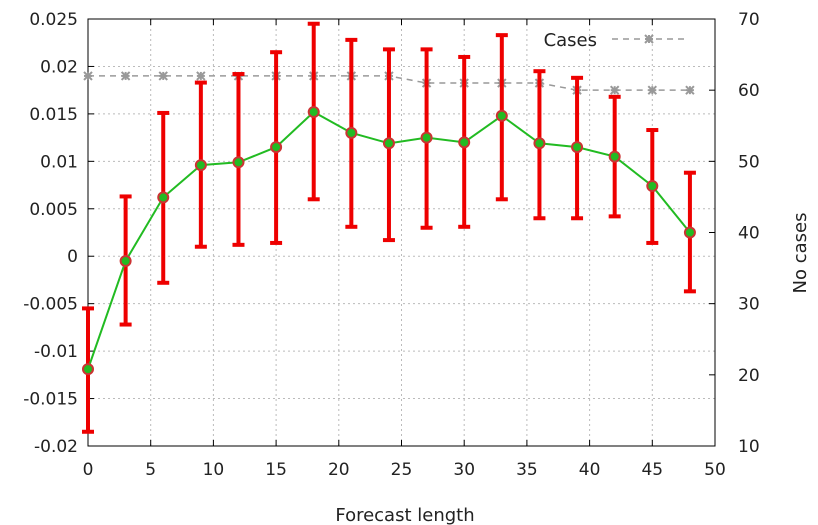 The image size is (818, 525). What do you see at coordinates (464, 470) in the screenshot?
I see `x-tick-label: 30` at bounding box center [464, 470].